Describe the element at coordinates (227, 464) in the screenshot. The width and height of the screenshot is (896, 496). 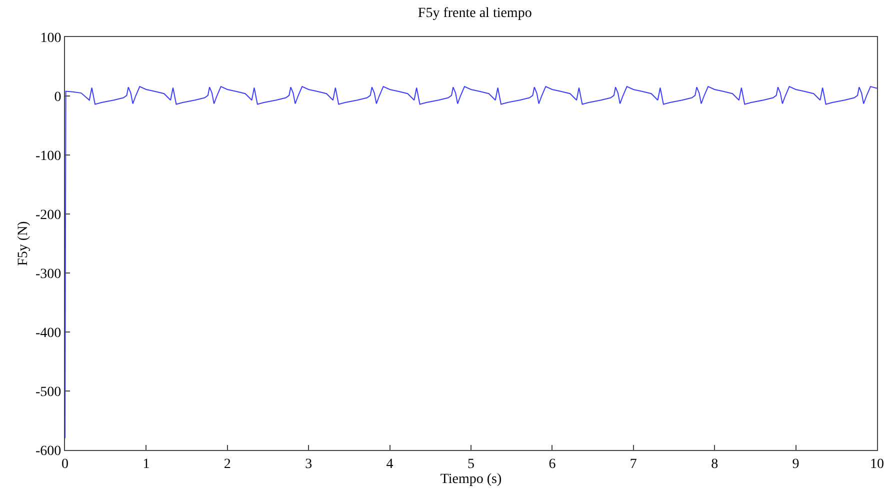
I see `x-tick-label: 2` at that location.